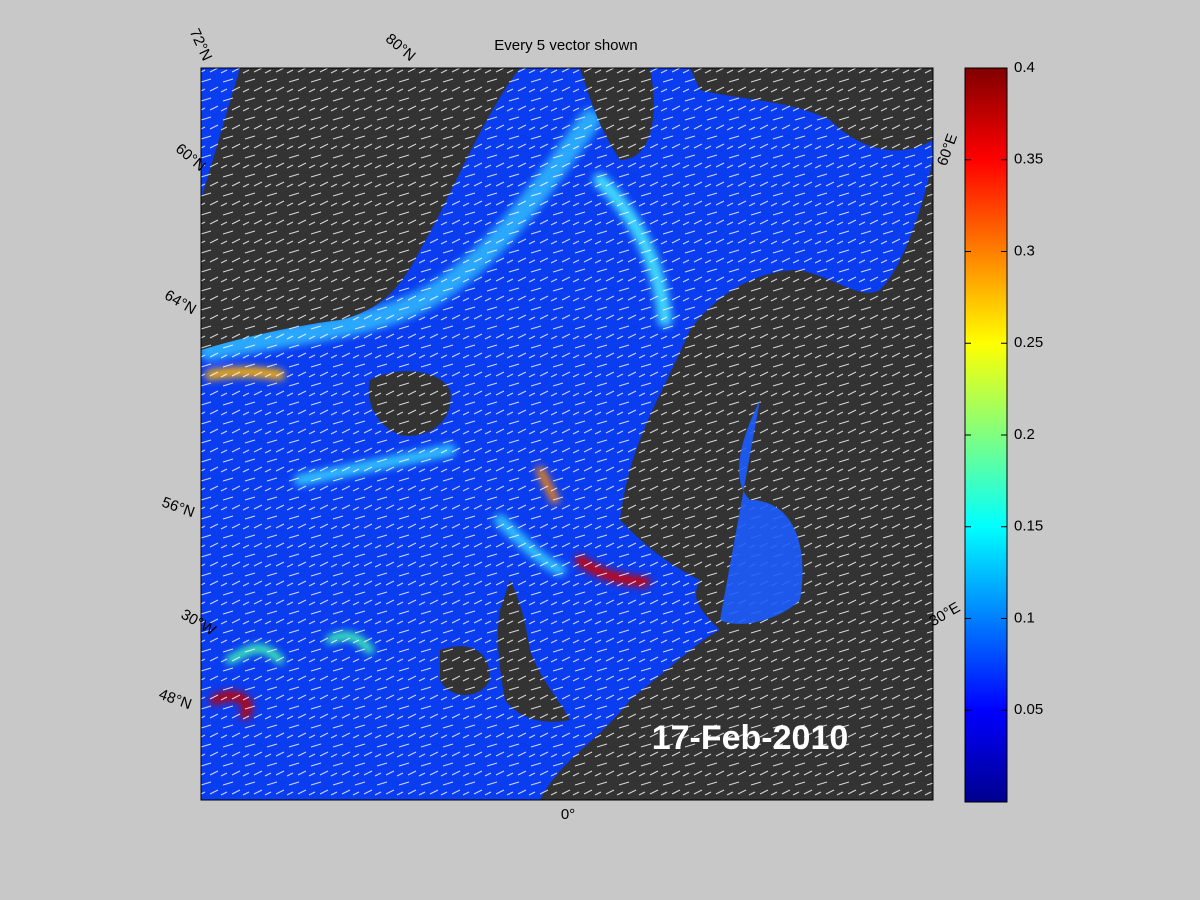 The image size is (1200, 900). Describe the element at coordinates (1024, 67) in the screenshot. I see `colorbar-tick-label: 0.4` at that location.